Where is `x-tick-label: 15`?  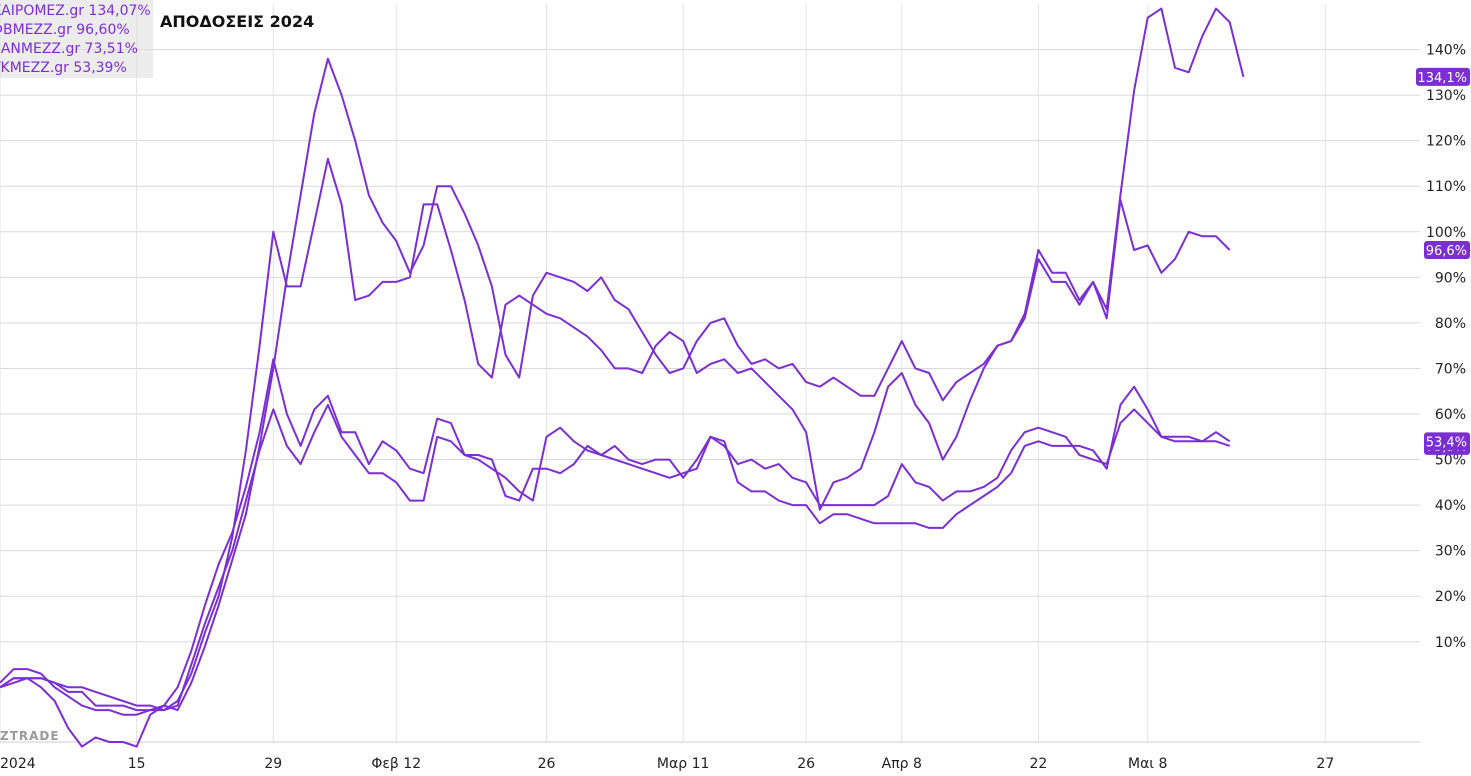 x-tick-label: 15 is located at coordinates (137, 764).